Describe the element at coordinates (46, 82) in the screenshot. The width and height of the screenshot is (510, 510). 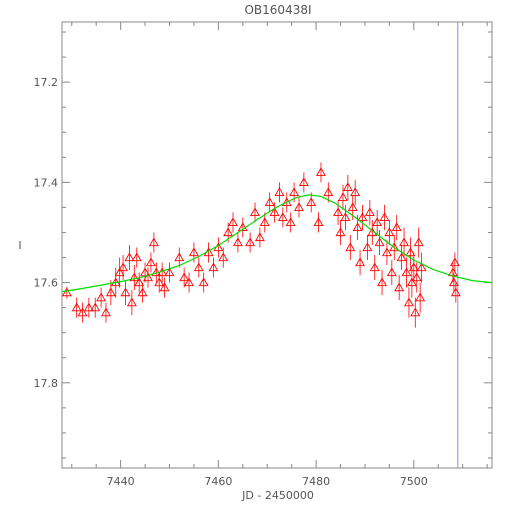
I see `y-tick-label: 17.2` at that location.